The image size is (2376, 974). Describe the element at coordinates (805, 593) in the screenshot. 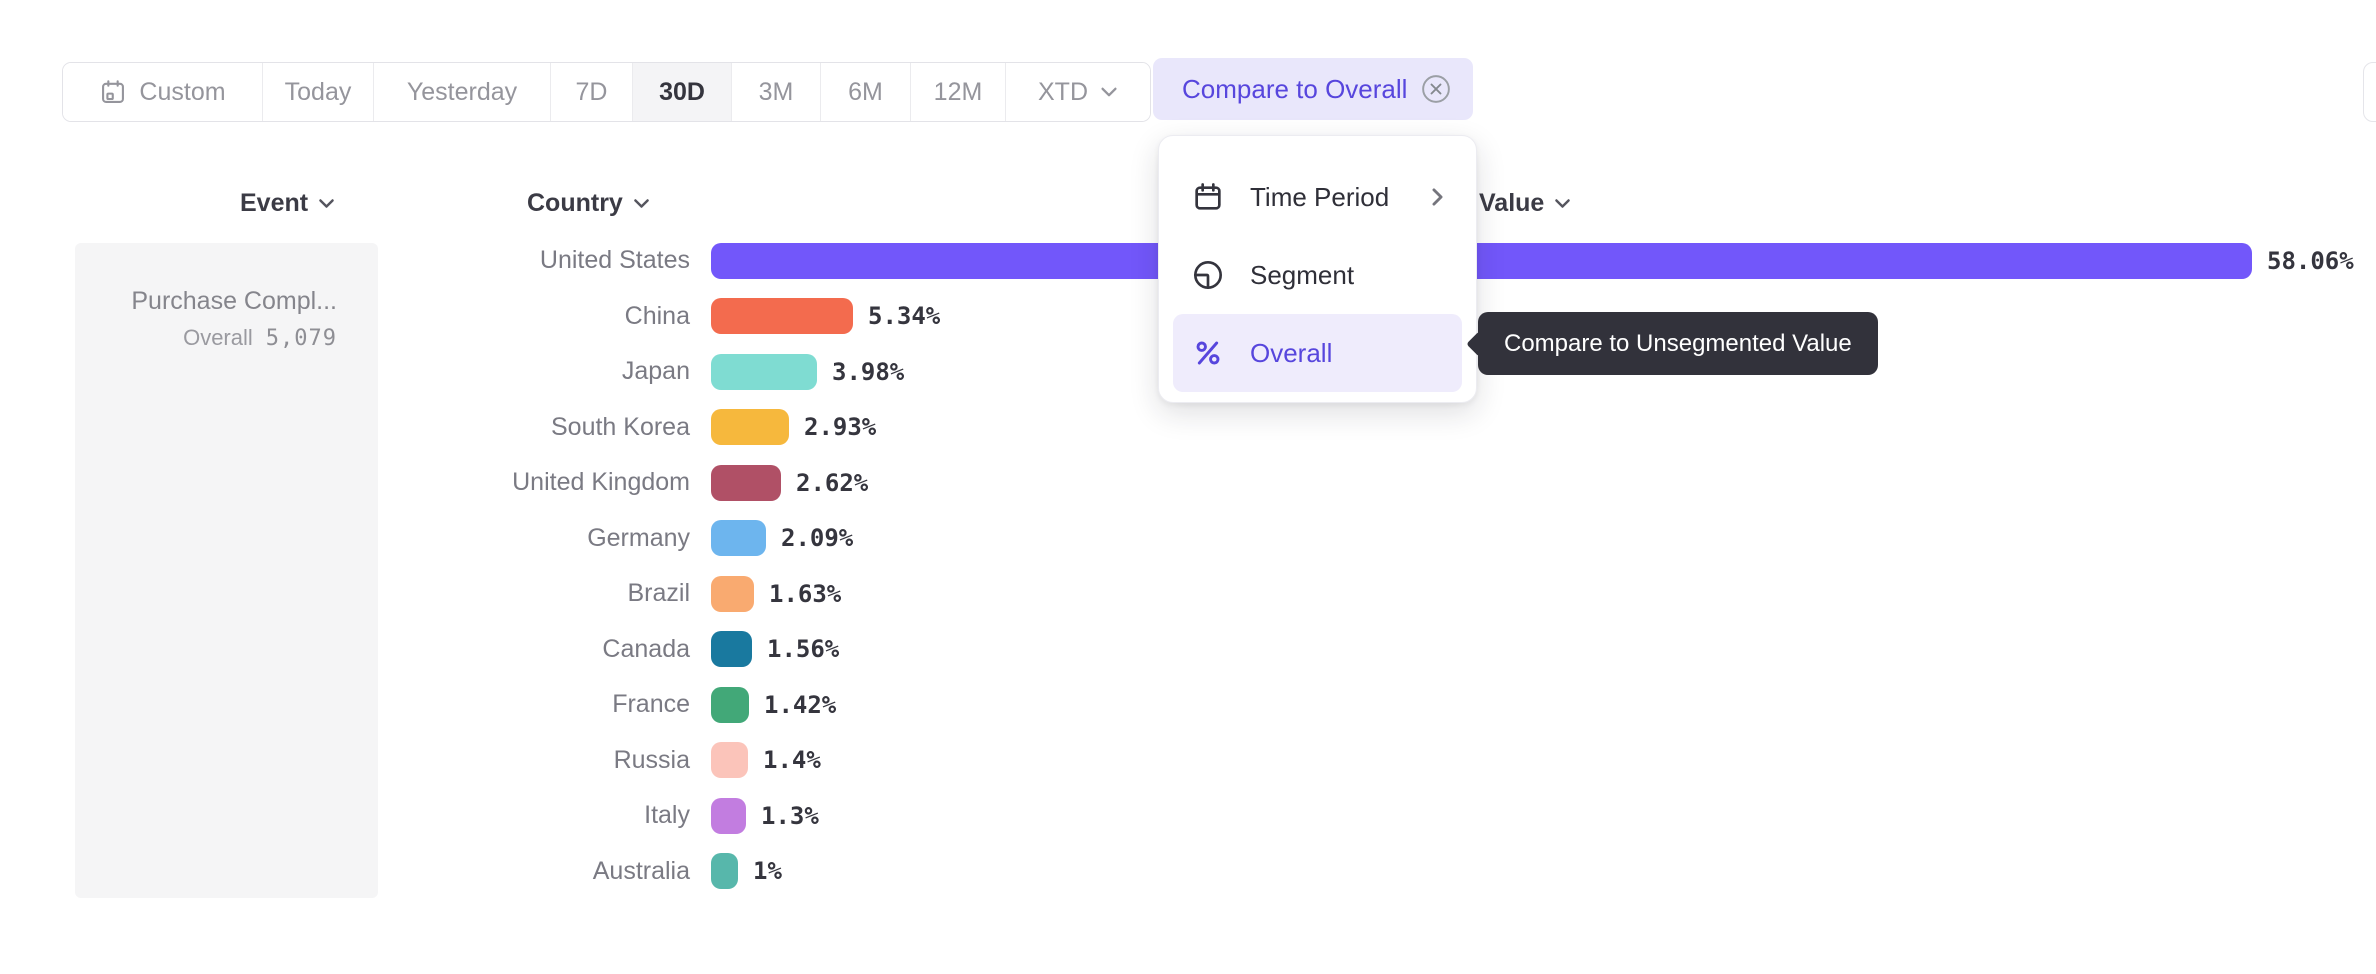

I see `value-label: 1.63%` at that location.